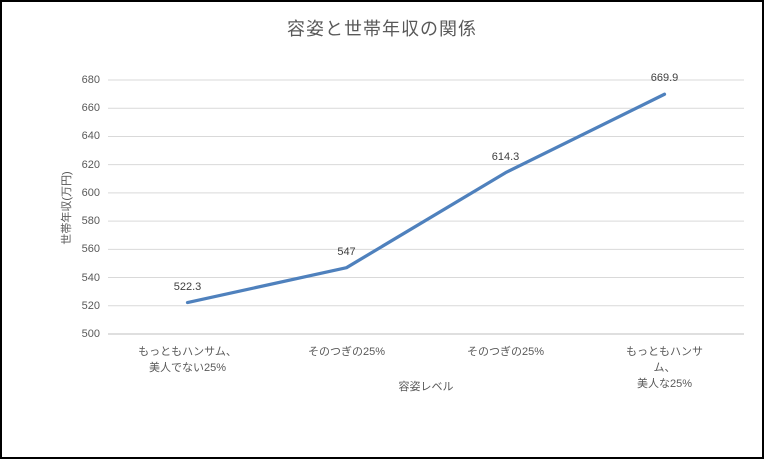  Describe the element at coordinates (664, 368) in the screenshot. I see `x-category-label: もっともハンサム、 美人な25%` at that location.